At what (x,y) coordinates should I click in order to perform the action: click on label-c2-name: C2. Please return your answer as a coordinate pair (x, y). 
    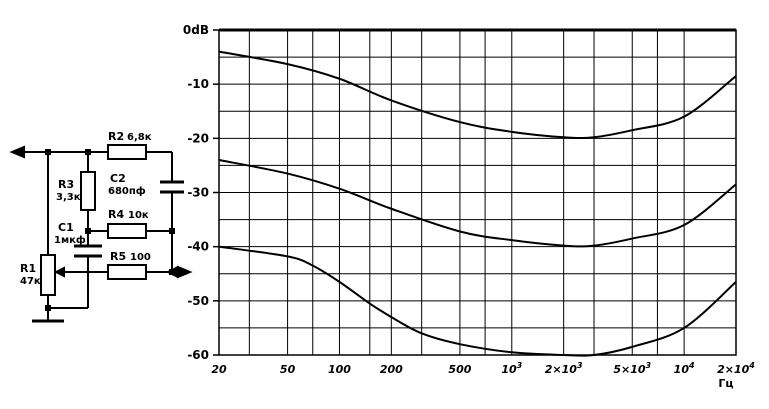
    Looking at the image, I should click on (118, 178).